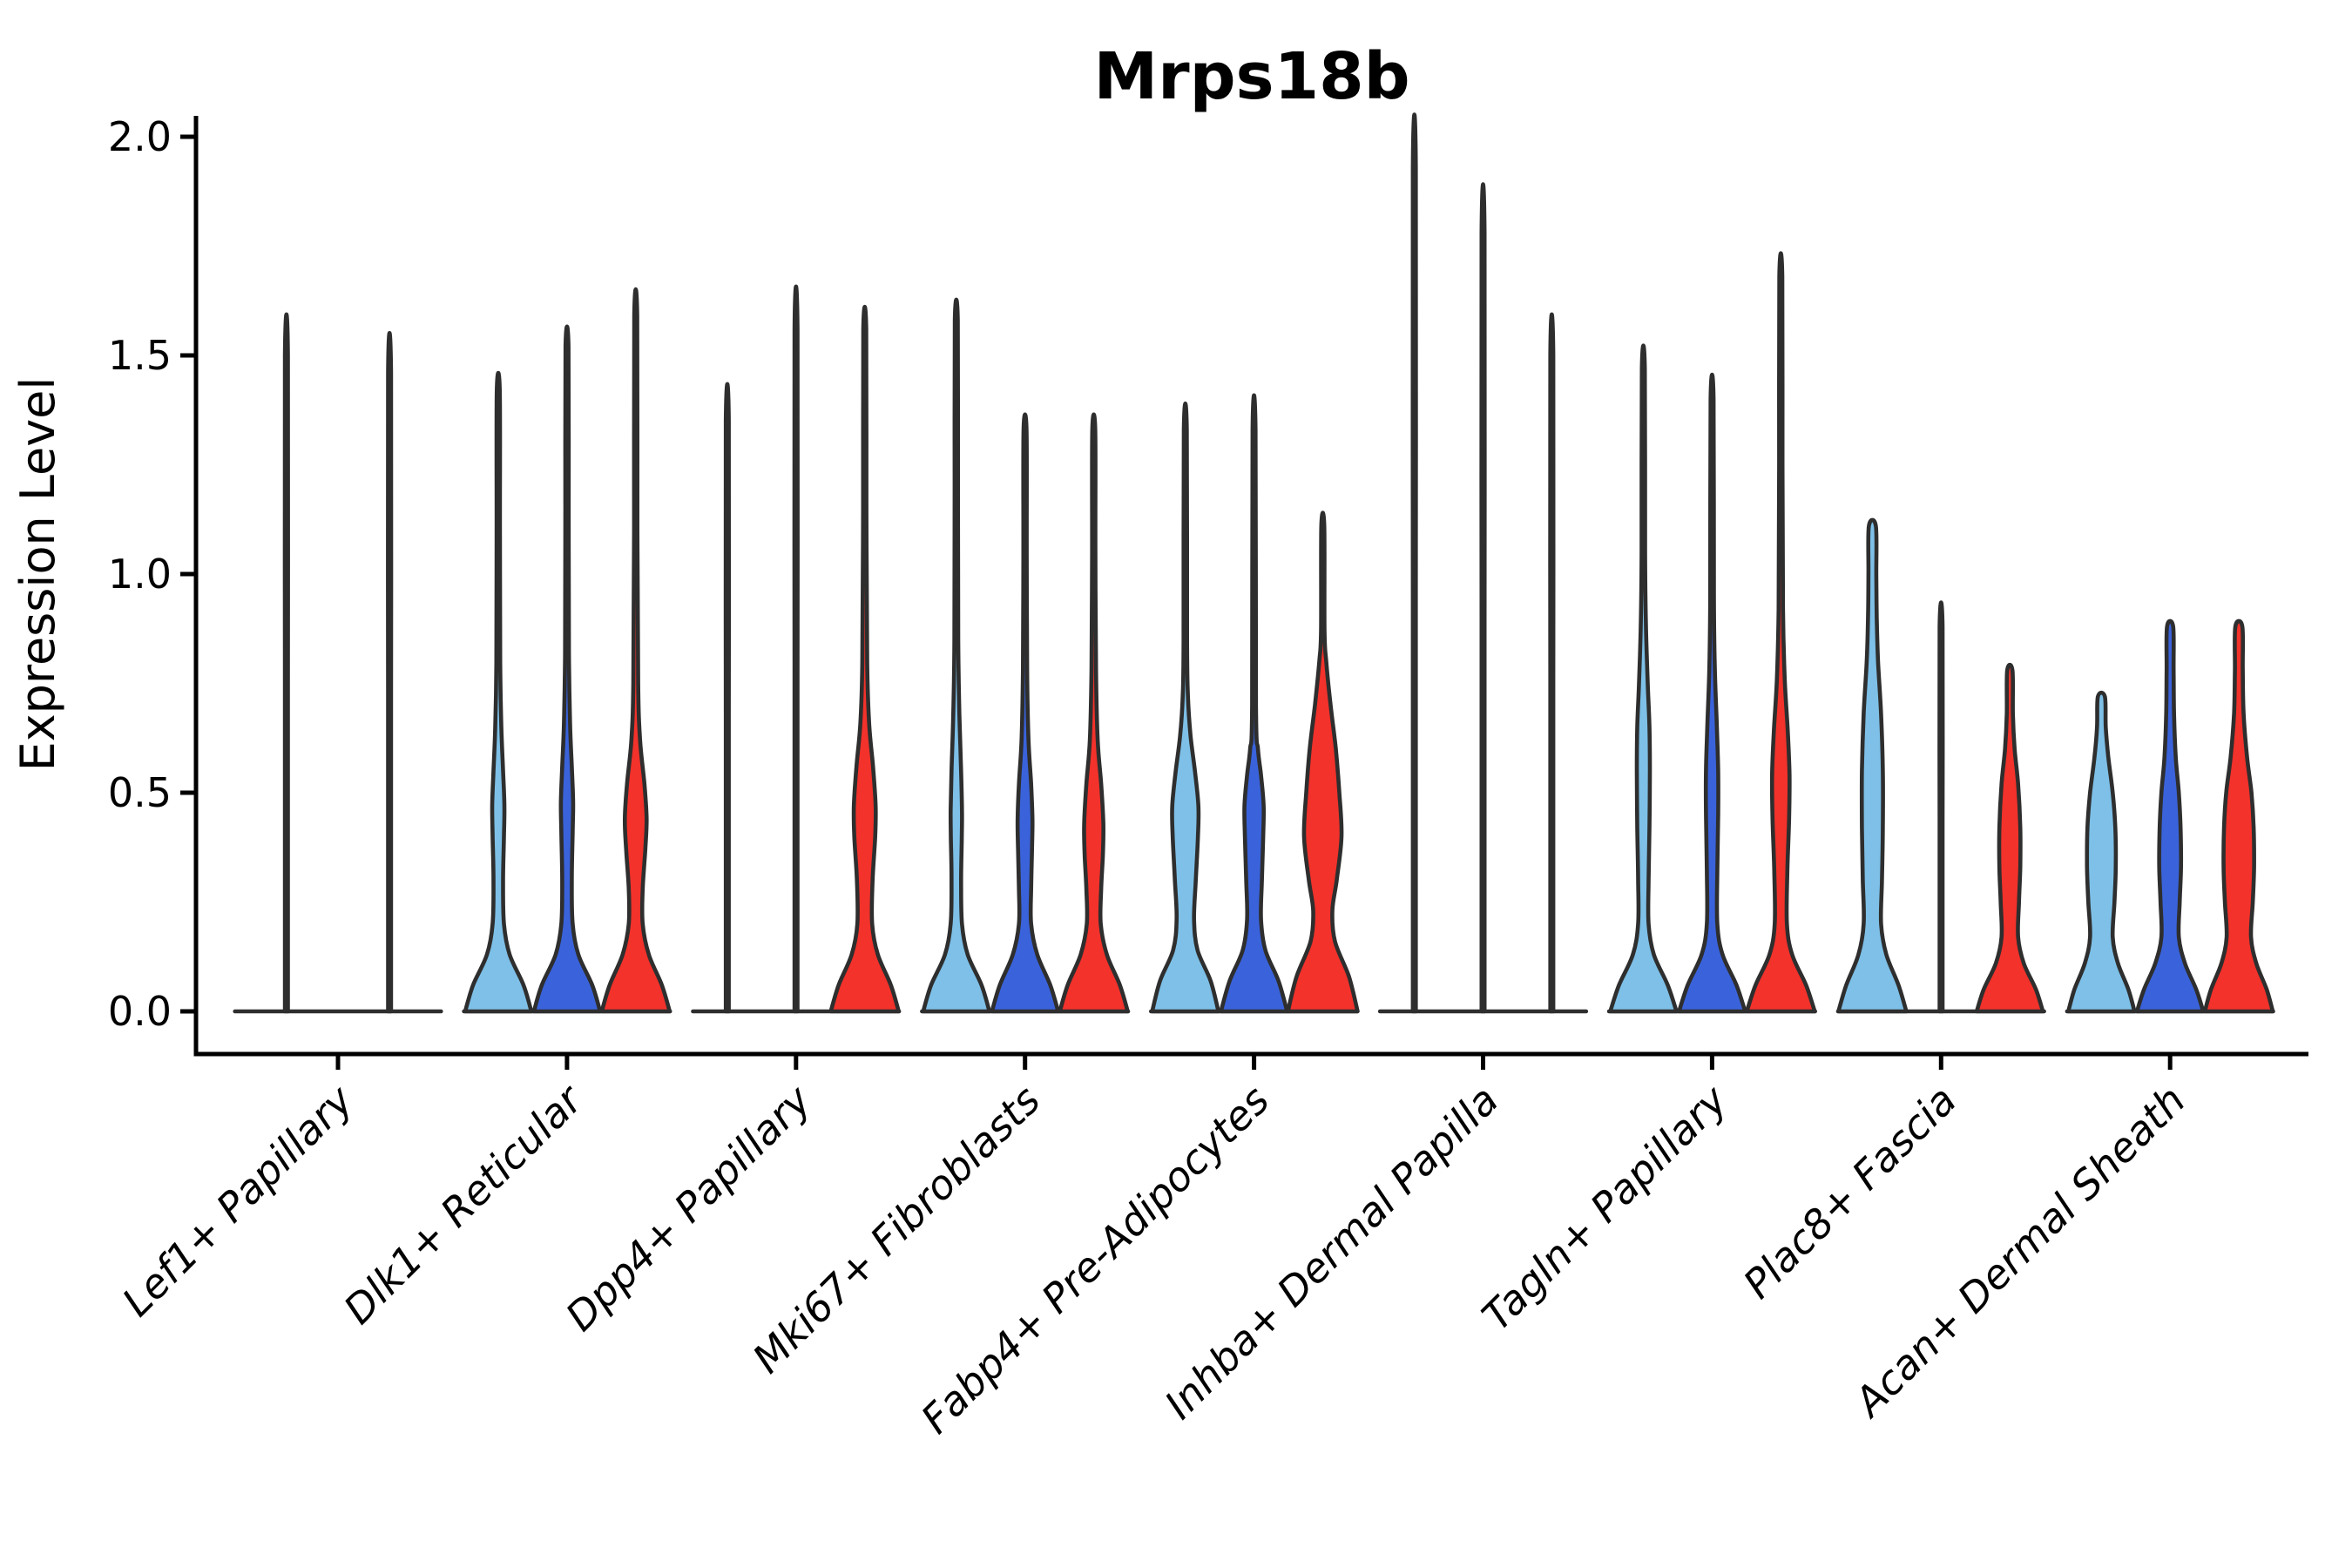  What do you see at coordinates (1850, 1192) in the screenshot?
I see `x-tick-label: Plac8+ Fascia` at bounding box center [1850, 1192].